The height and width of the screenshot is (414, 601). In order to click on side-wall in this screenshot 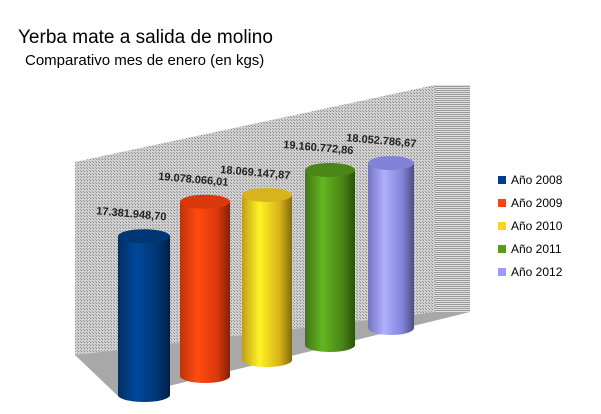, I will do `click(452, 198)`.